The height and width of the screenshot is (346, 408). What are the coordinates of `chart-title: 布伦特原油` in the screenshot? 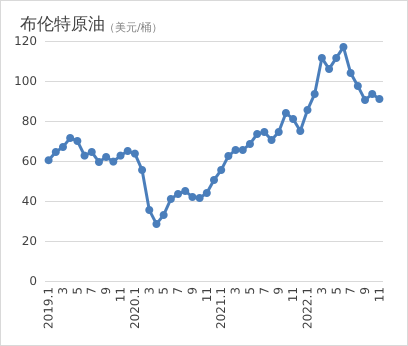 It's located at (62, 24).